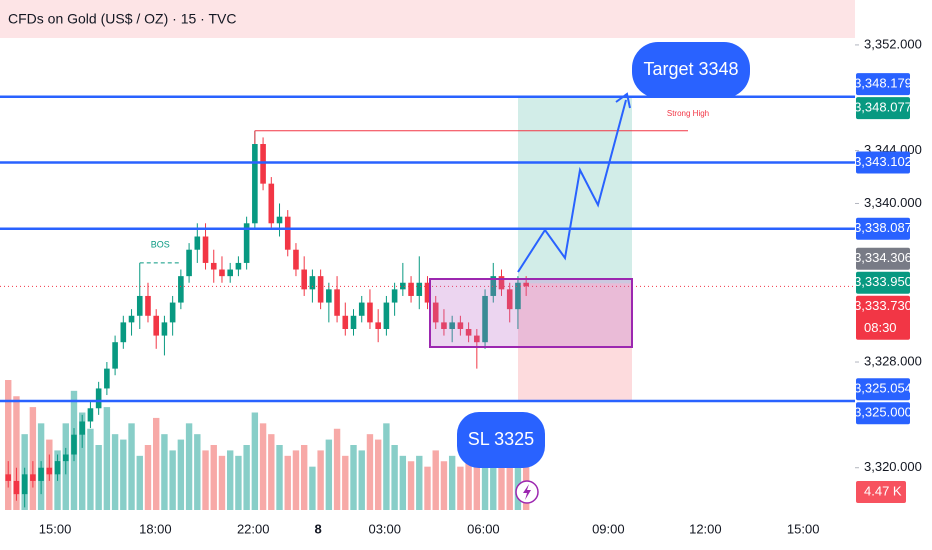 The height and width of the screenshot is (550, 932). Describe the element at coordinates (893, 466) in the screenshot. I see `y-tick-label: 3,320.000` at that location.